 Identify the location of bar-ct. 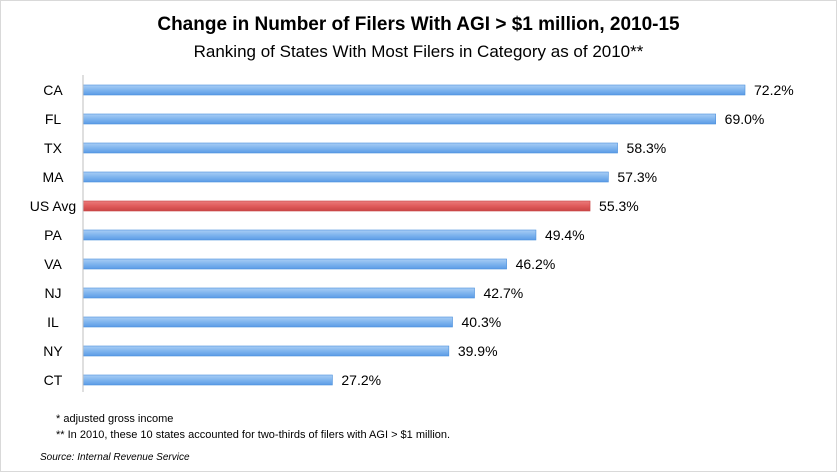
(207, 380).